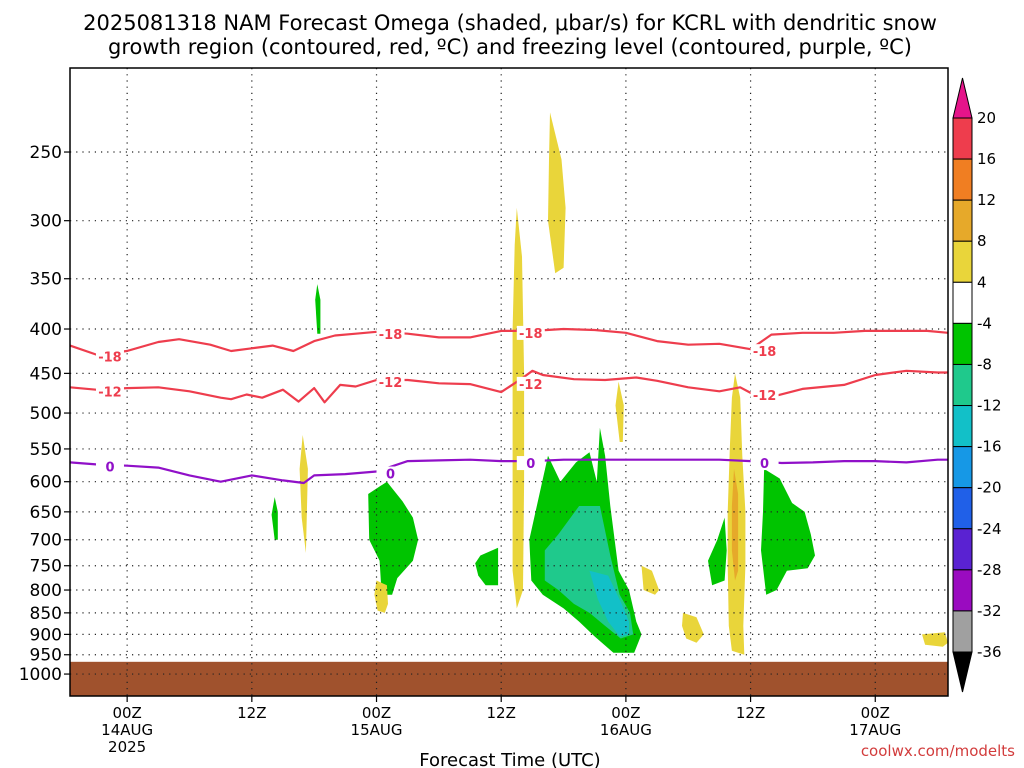 This screenshot has width=1024, height=768. Describe the element at coordinates (989, 529) in the screenshot. I see `colorbar-label: -24` at that location.